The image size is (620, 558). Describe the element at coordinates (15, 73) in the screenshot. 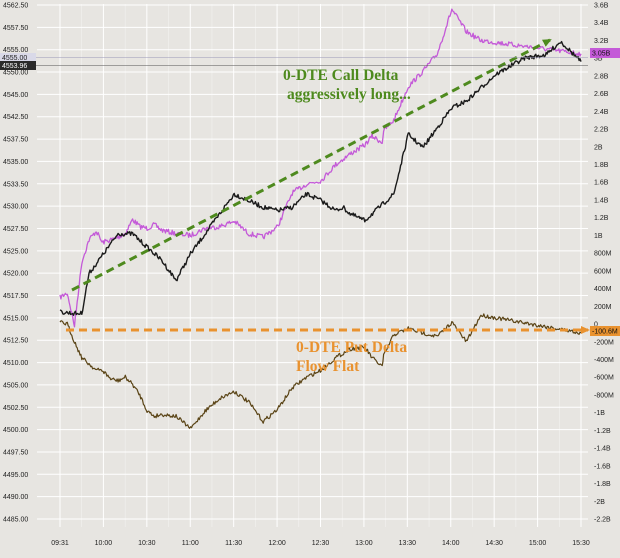

I see `left-tick-label: 4550.00` at that location.